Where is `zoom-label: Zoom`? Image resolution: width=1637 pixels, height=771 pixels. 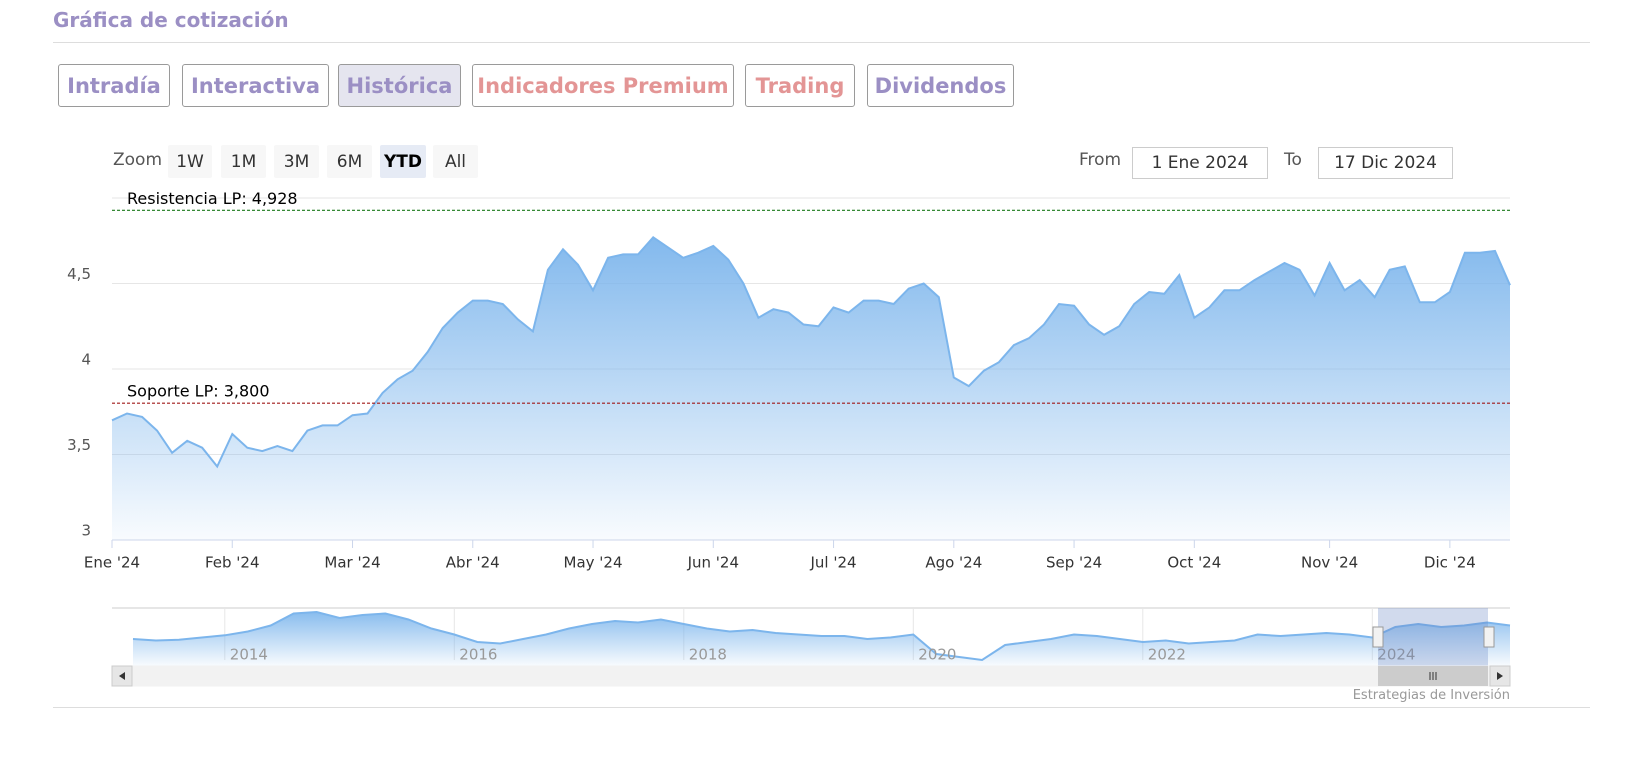
zoom-label: Zoom is located at coordinates (138, 160).